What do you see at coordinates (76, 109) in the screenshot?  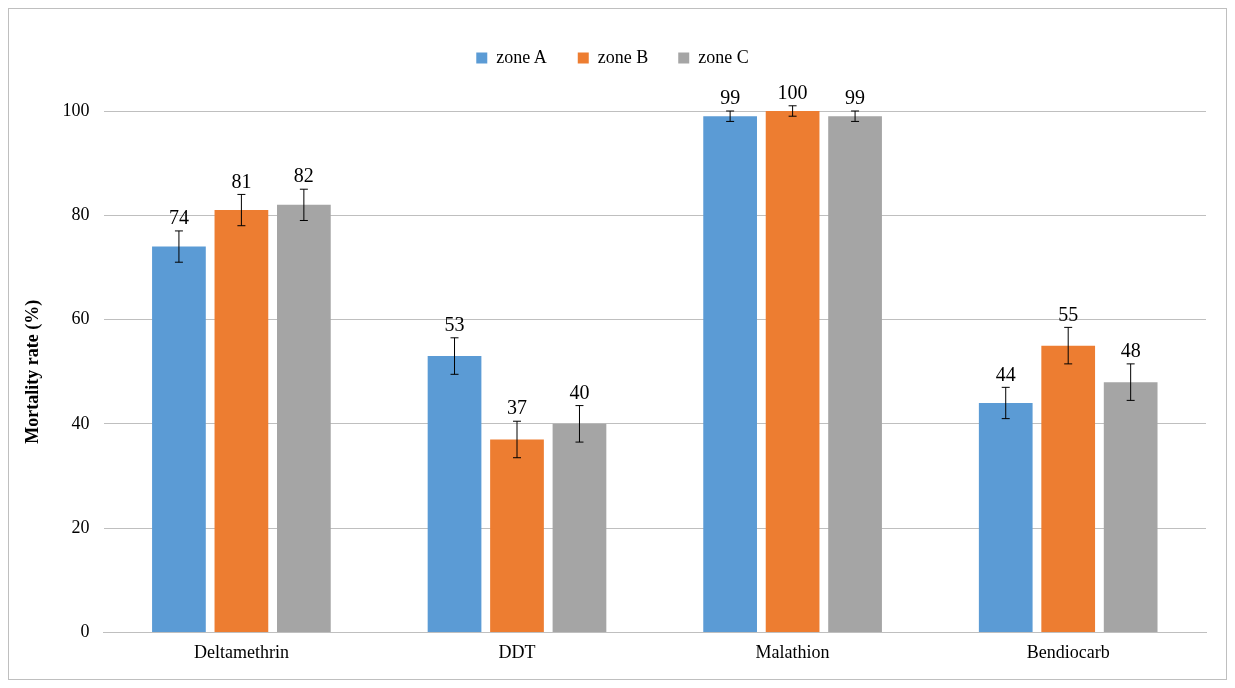 I see `y-tick-label: 100` at bounding box center [76, 109].